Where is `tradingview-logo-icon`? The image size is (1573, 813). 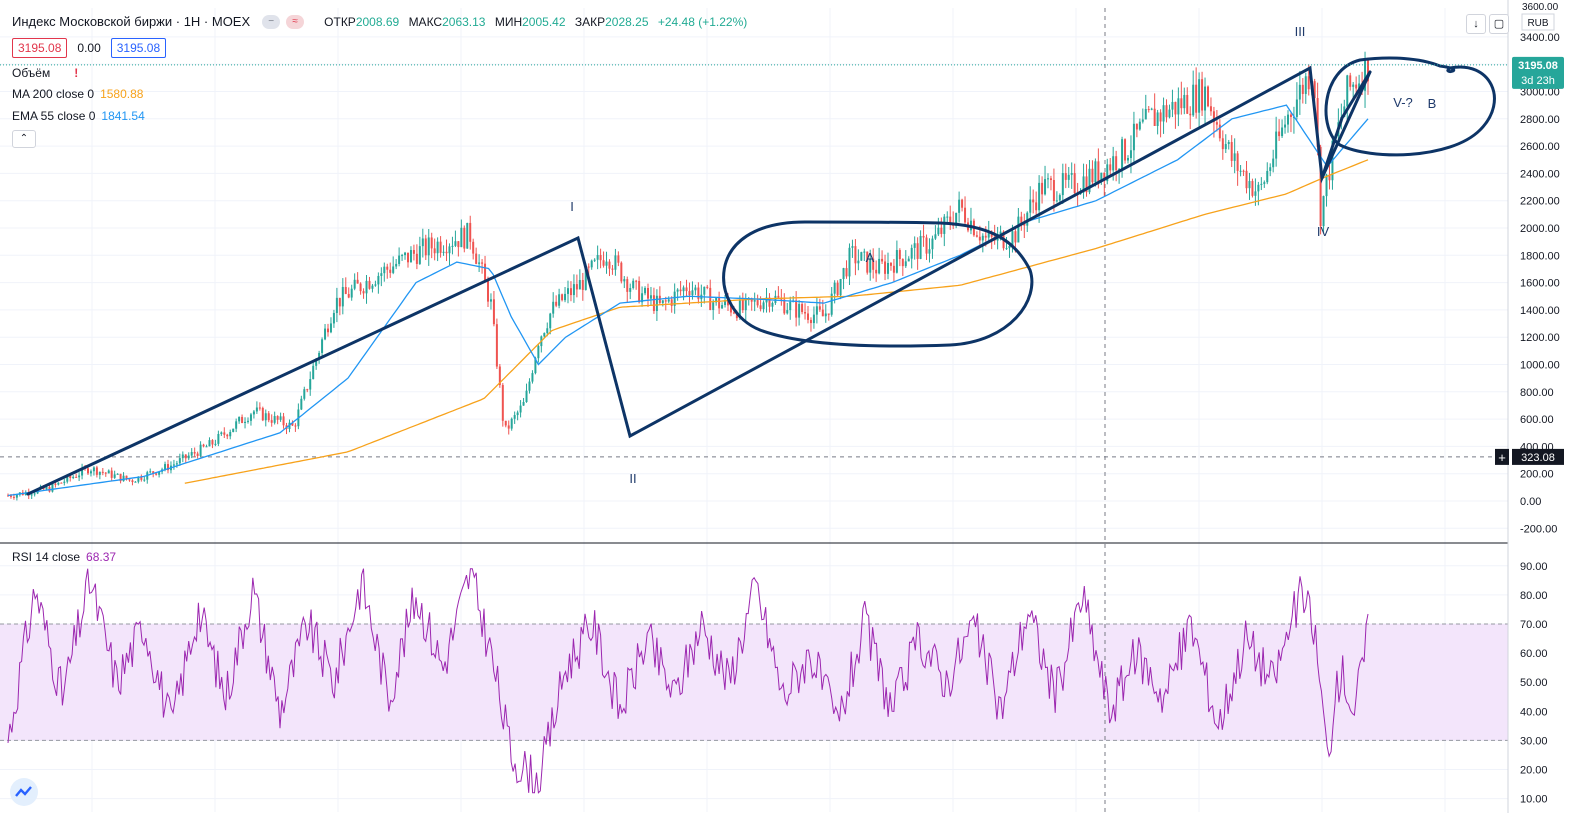 tradingview-logo-icon is located at coordinates (24, 792).